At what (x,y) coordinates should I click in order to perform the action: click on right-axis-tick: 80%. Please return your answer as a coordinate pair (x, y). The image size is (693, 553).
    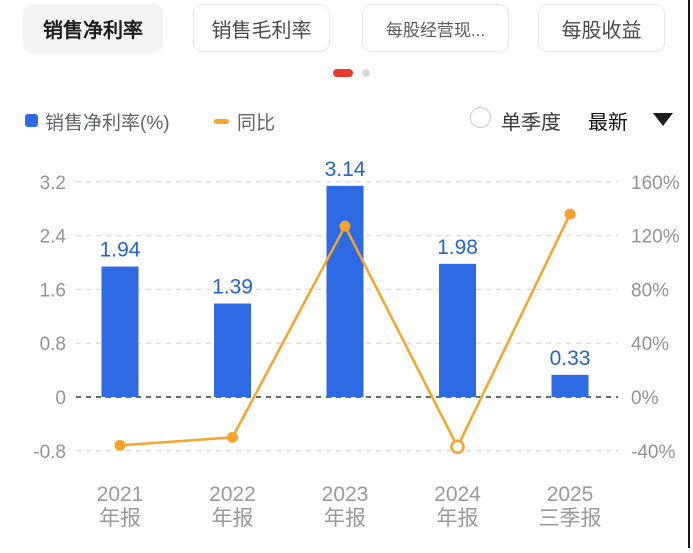
    Looking at the image, I should click on (650, 290).